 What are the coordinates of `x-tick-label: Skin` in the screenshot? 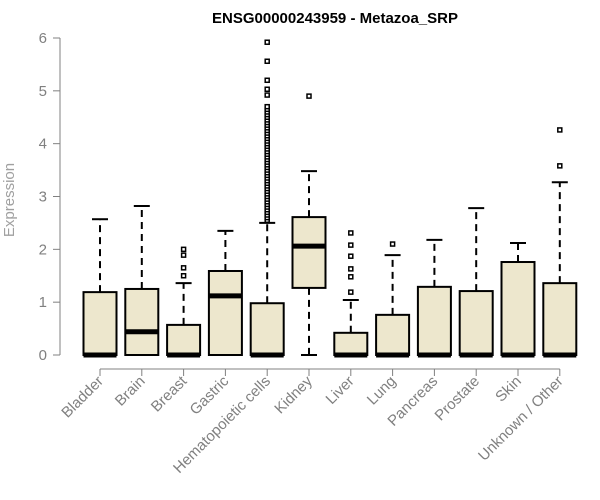 It's located at (508, 389).